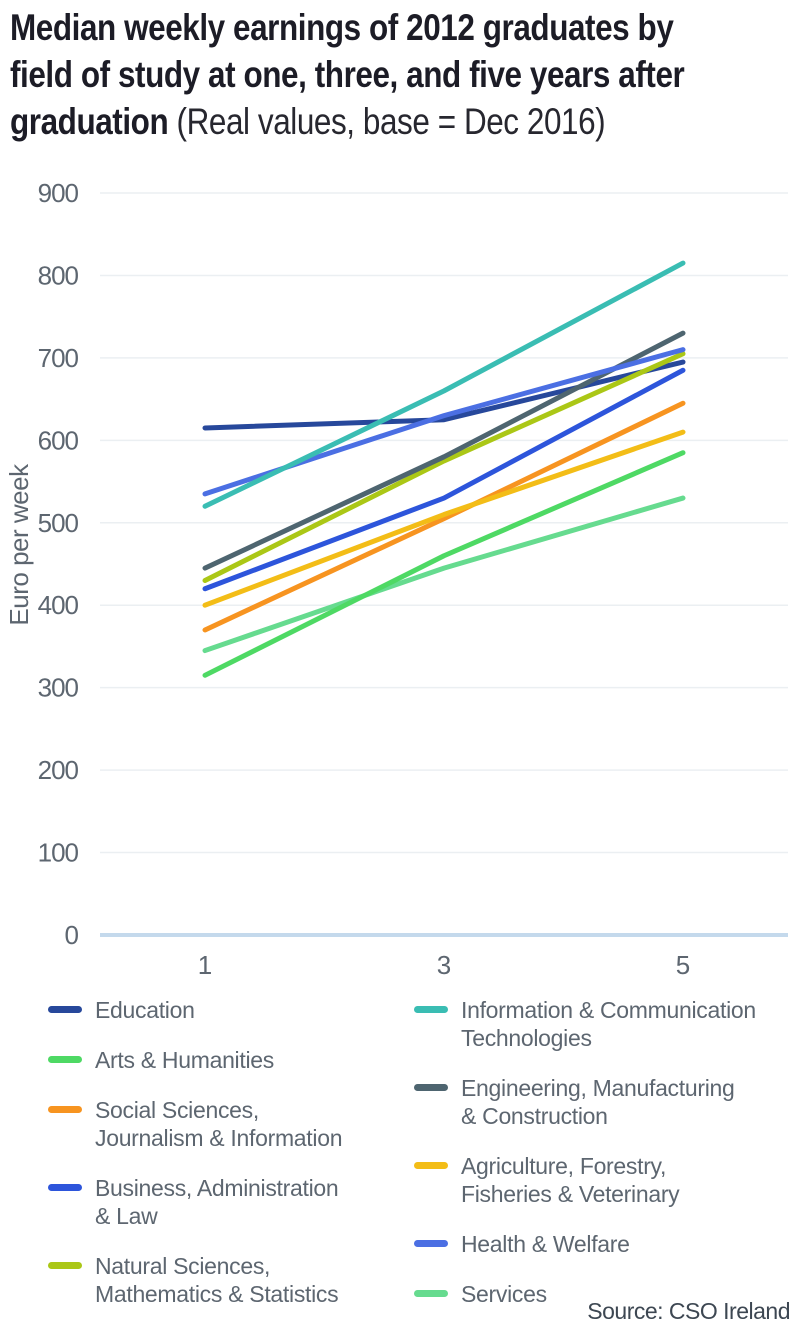 Image resolution: width=800 pixels, height=1334 pixels. I want to click on legend-label: Arts & Humanities, so click(184, 1060).